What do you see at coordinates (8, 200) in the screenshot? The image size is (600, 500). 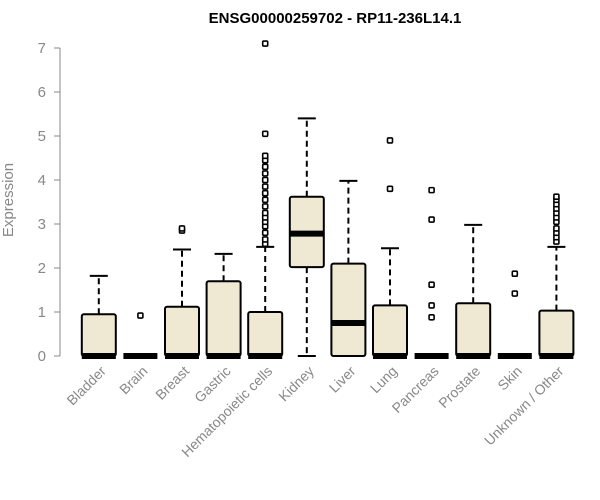 I see `y-axis-label: Expression` at bounding box center [8, 200].